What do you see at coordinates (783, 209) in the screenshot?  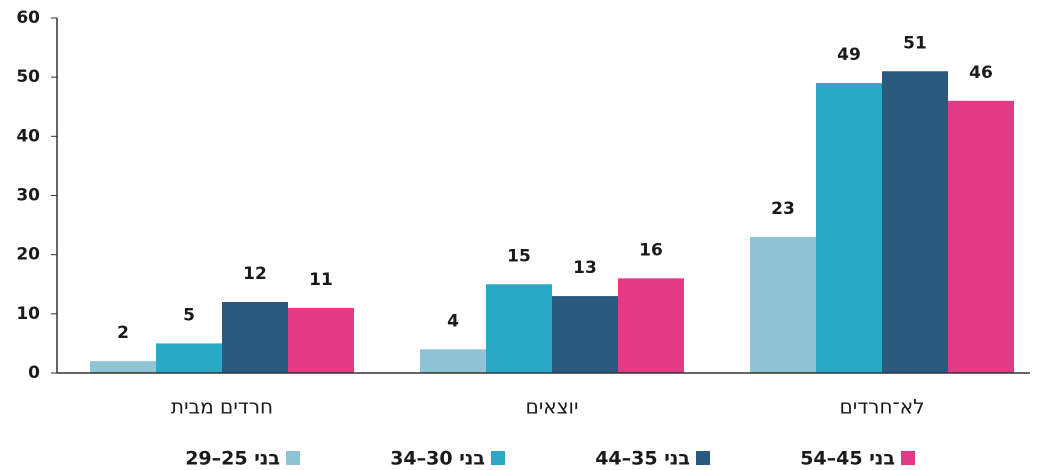 I see `value-label: 23` at bounding box center [783, 209].